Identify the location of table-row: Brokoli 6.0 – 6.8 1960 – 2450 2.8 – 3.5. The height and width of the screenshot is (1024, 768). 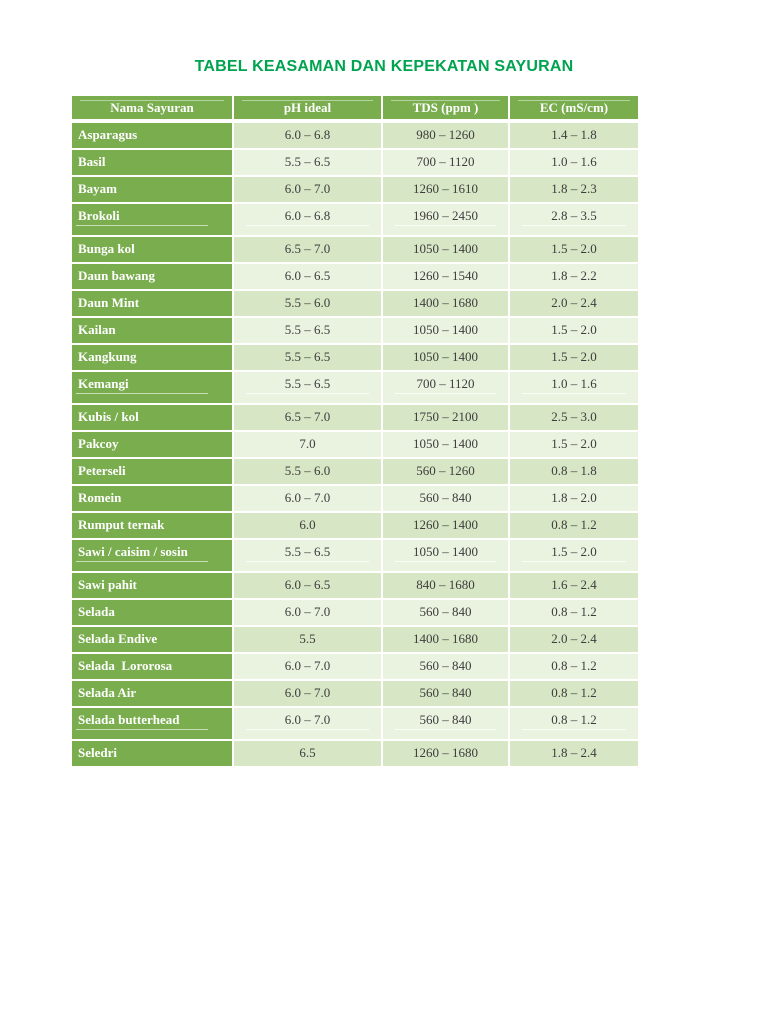
(356, 219).